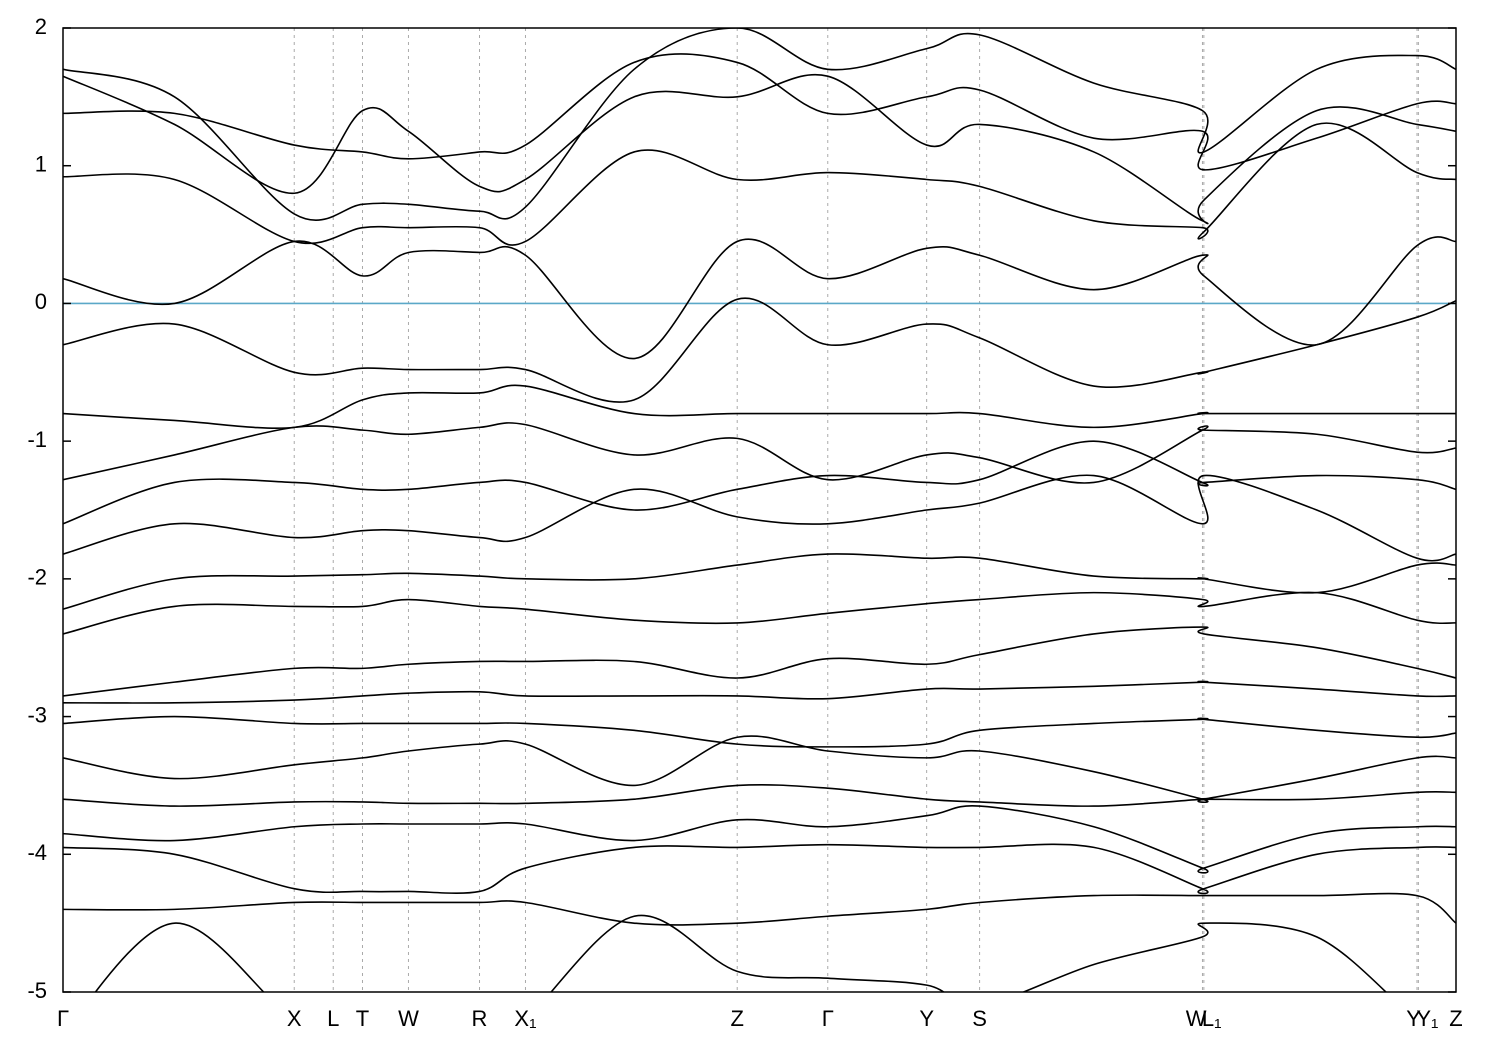 The width and height of the screenshot is (1500, 1050). Describe the element at coordinates (37, 714) in the screenshot. I see `y-tick-label: -3` at that location.